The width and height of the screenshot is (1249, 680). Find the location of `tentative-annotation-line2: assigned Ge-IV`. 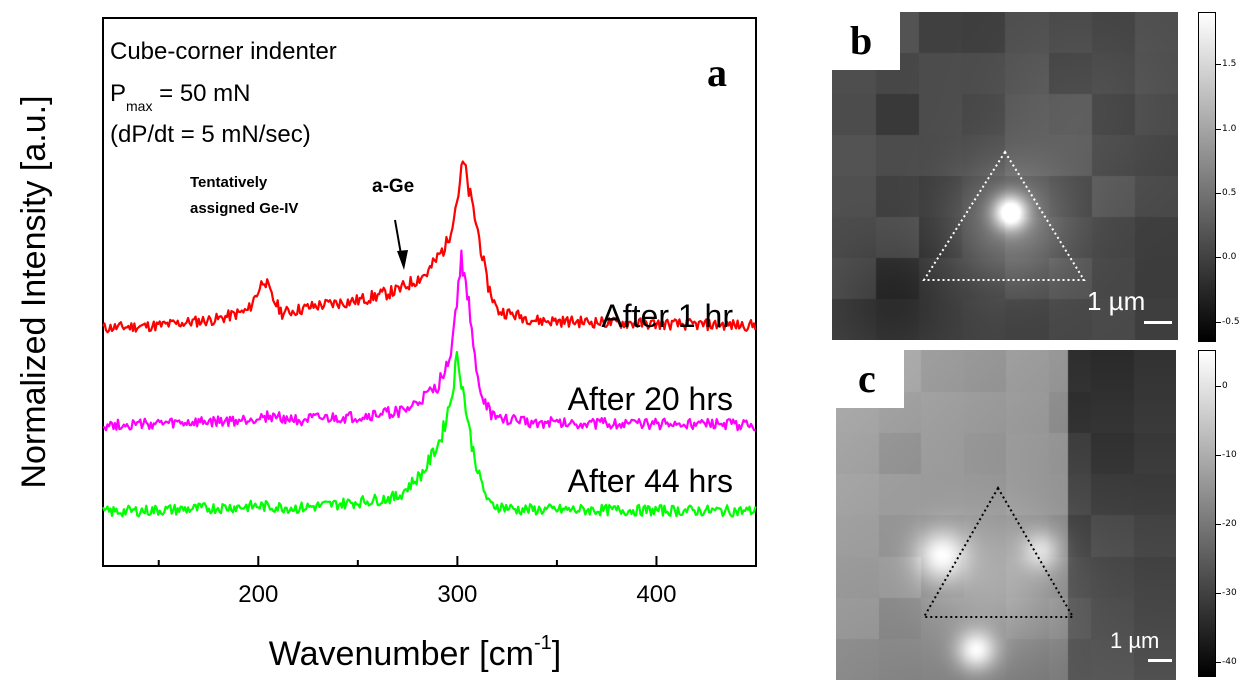

tentative-annotation-line2: assigned Ge-IV is located at coordinates (244, 208).